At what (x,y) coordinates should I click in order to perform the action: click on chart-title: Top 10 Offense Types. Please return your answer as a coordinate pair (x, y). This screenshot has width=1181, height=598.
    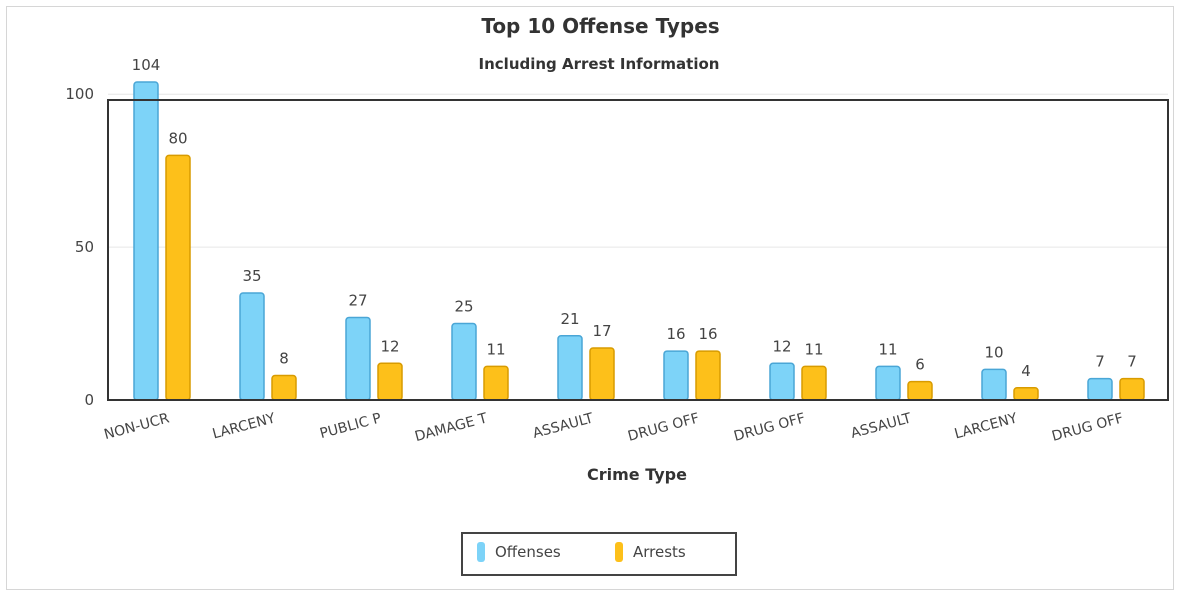
    Looking at the image, I should click on (600, 26).